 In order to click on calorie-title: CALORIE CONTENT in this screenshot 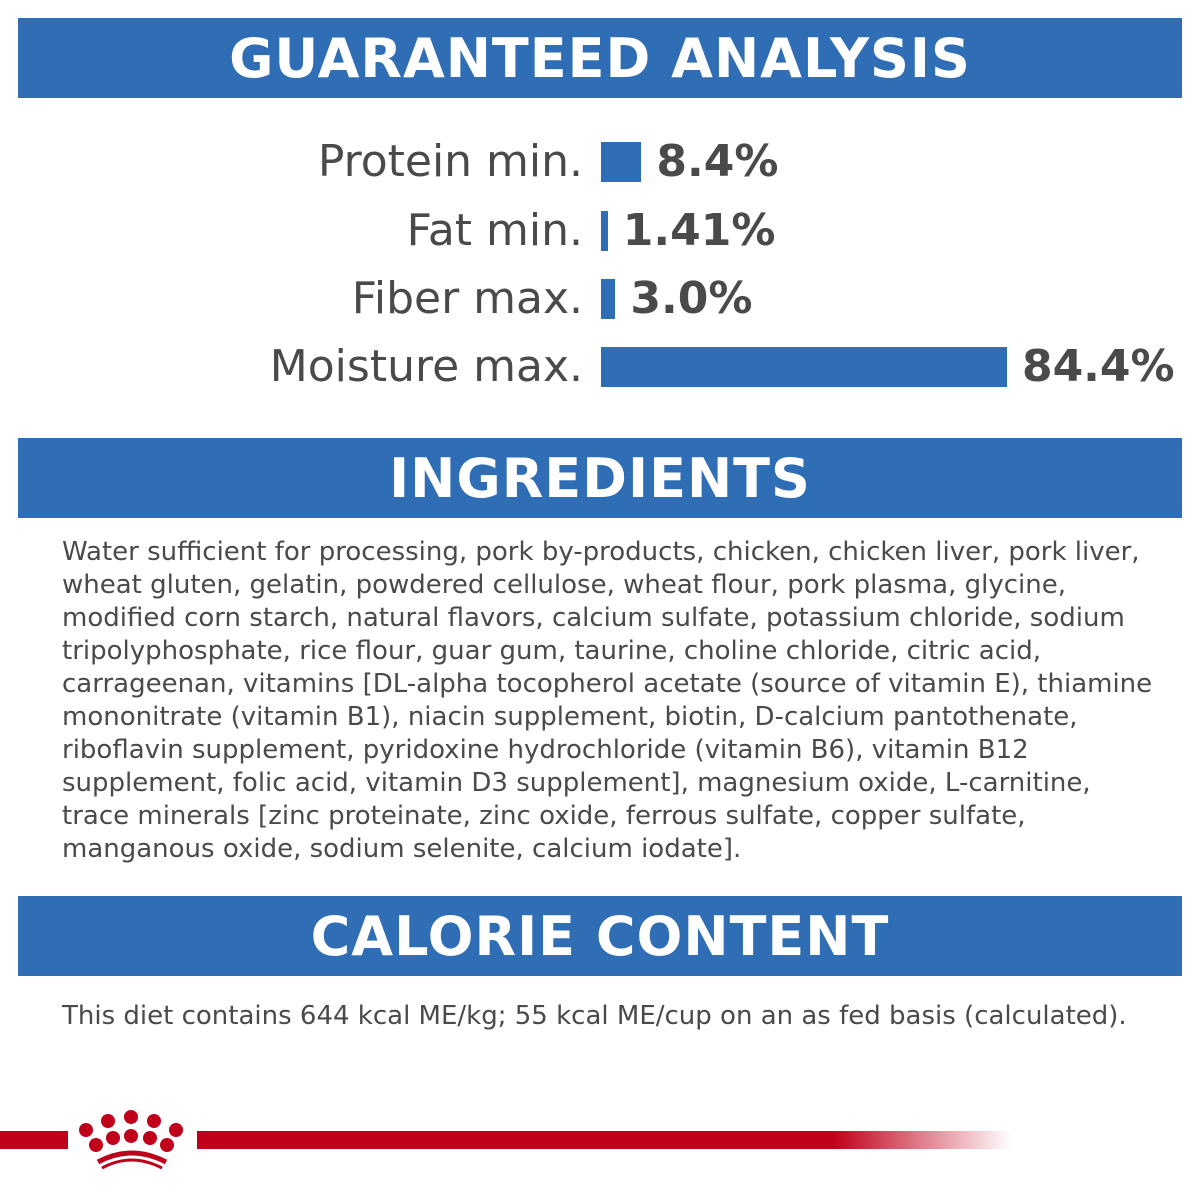, I will do `click(600, 936)`.